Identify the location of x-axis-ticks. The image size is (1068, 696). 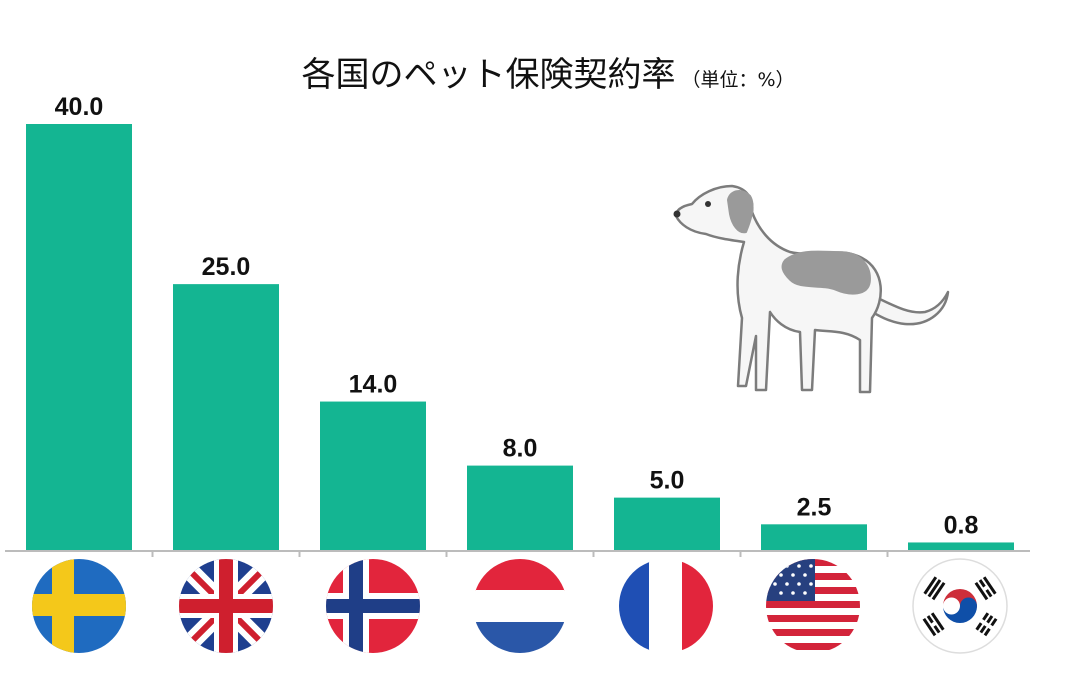
(520, 554).